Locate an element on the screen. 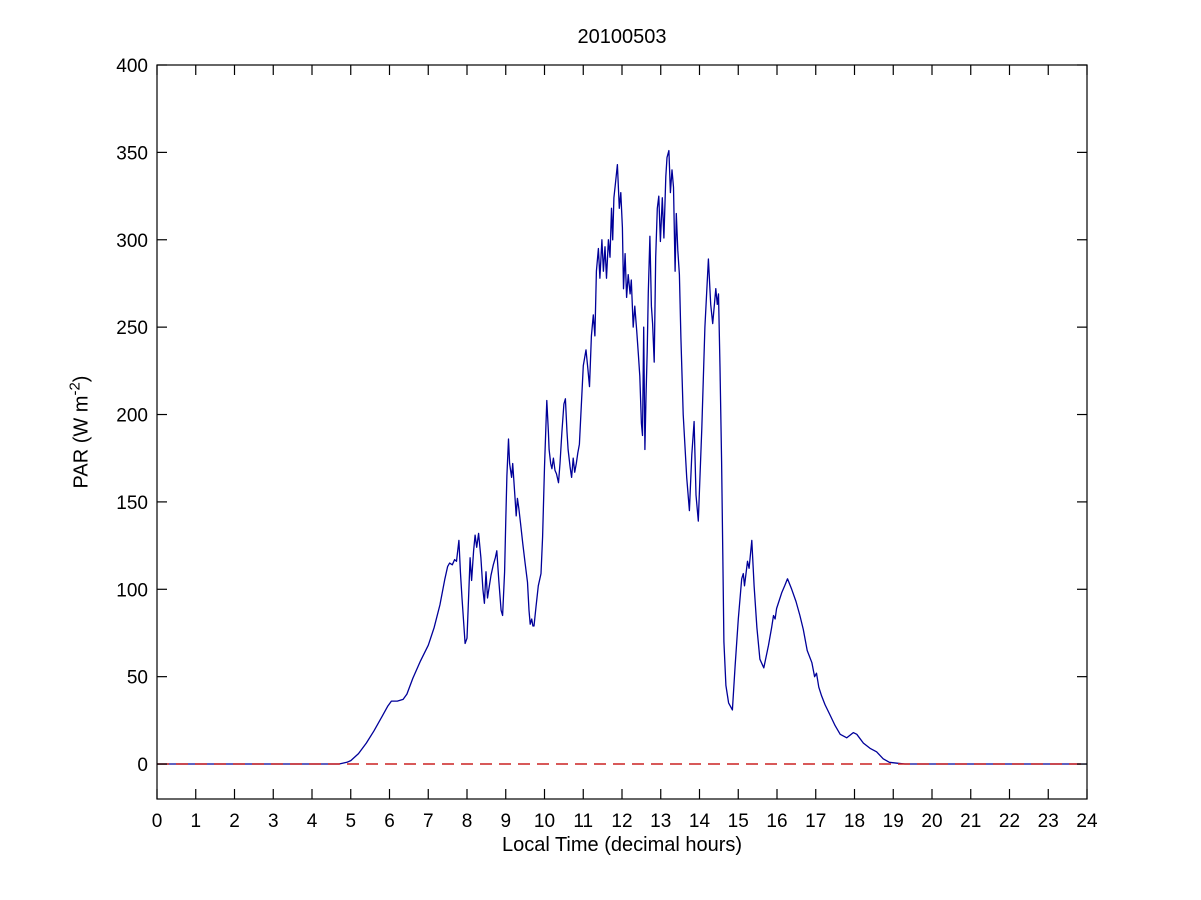  y-tick-label: 150 is located at coordinates (132, 503).